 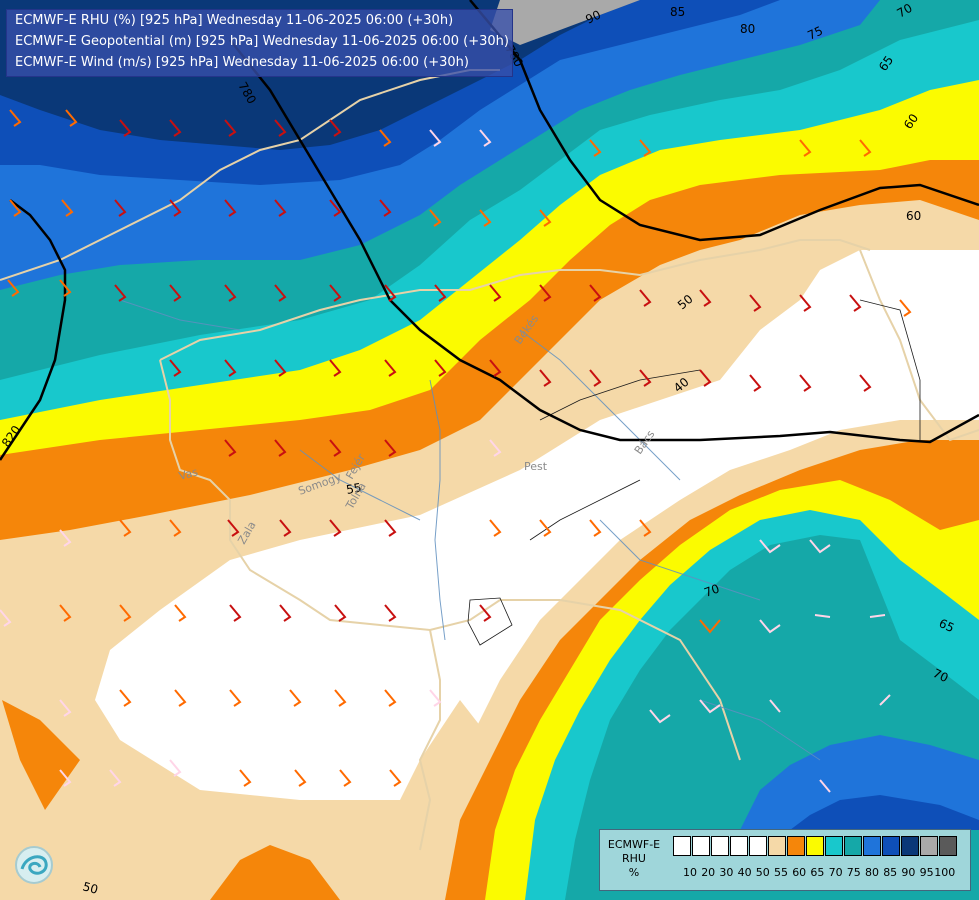 I want to click on legend-tick-label: 90, so click(x=908, y=872).